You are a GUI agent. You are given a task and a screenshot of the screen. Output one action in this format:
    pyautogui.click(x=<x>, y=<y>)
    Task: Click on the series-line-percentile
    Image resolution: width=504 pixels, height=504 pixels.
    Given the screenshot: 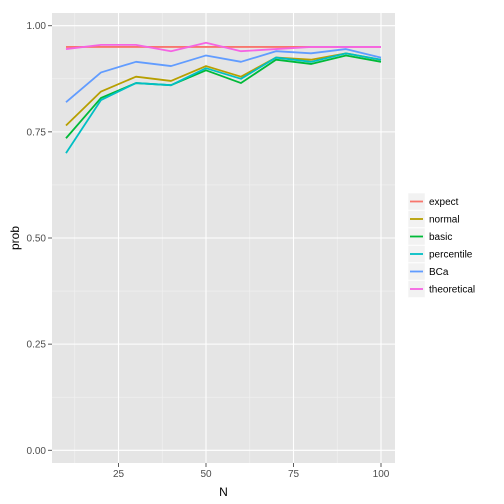 What is the action you would take?
    pyautogui.click(x=223, y=103)
    